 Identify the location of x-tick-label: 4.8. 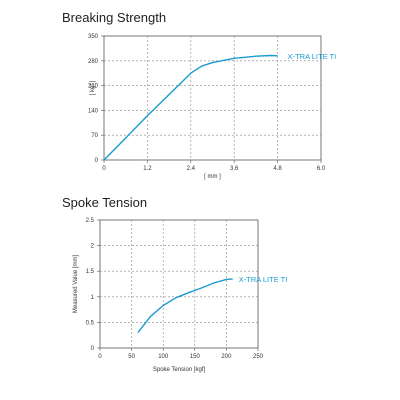
(277, 169).